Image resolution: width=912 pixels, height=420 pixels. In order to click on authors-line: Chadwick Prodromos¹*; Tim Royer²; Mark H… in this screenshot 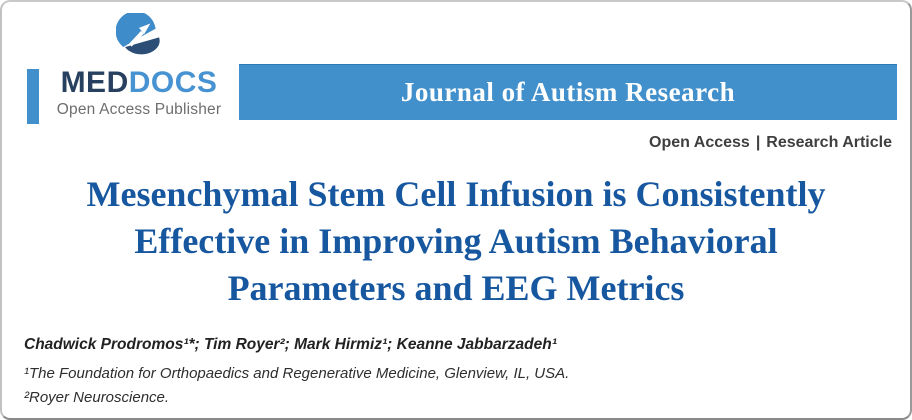, I will do `click(290, 344)`.